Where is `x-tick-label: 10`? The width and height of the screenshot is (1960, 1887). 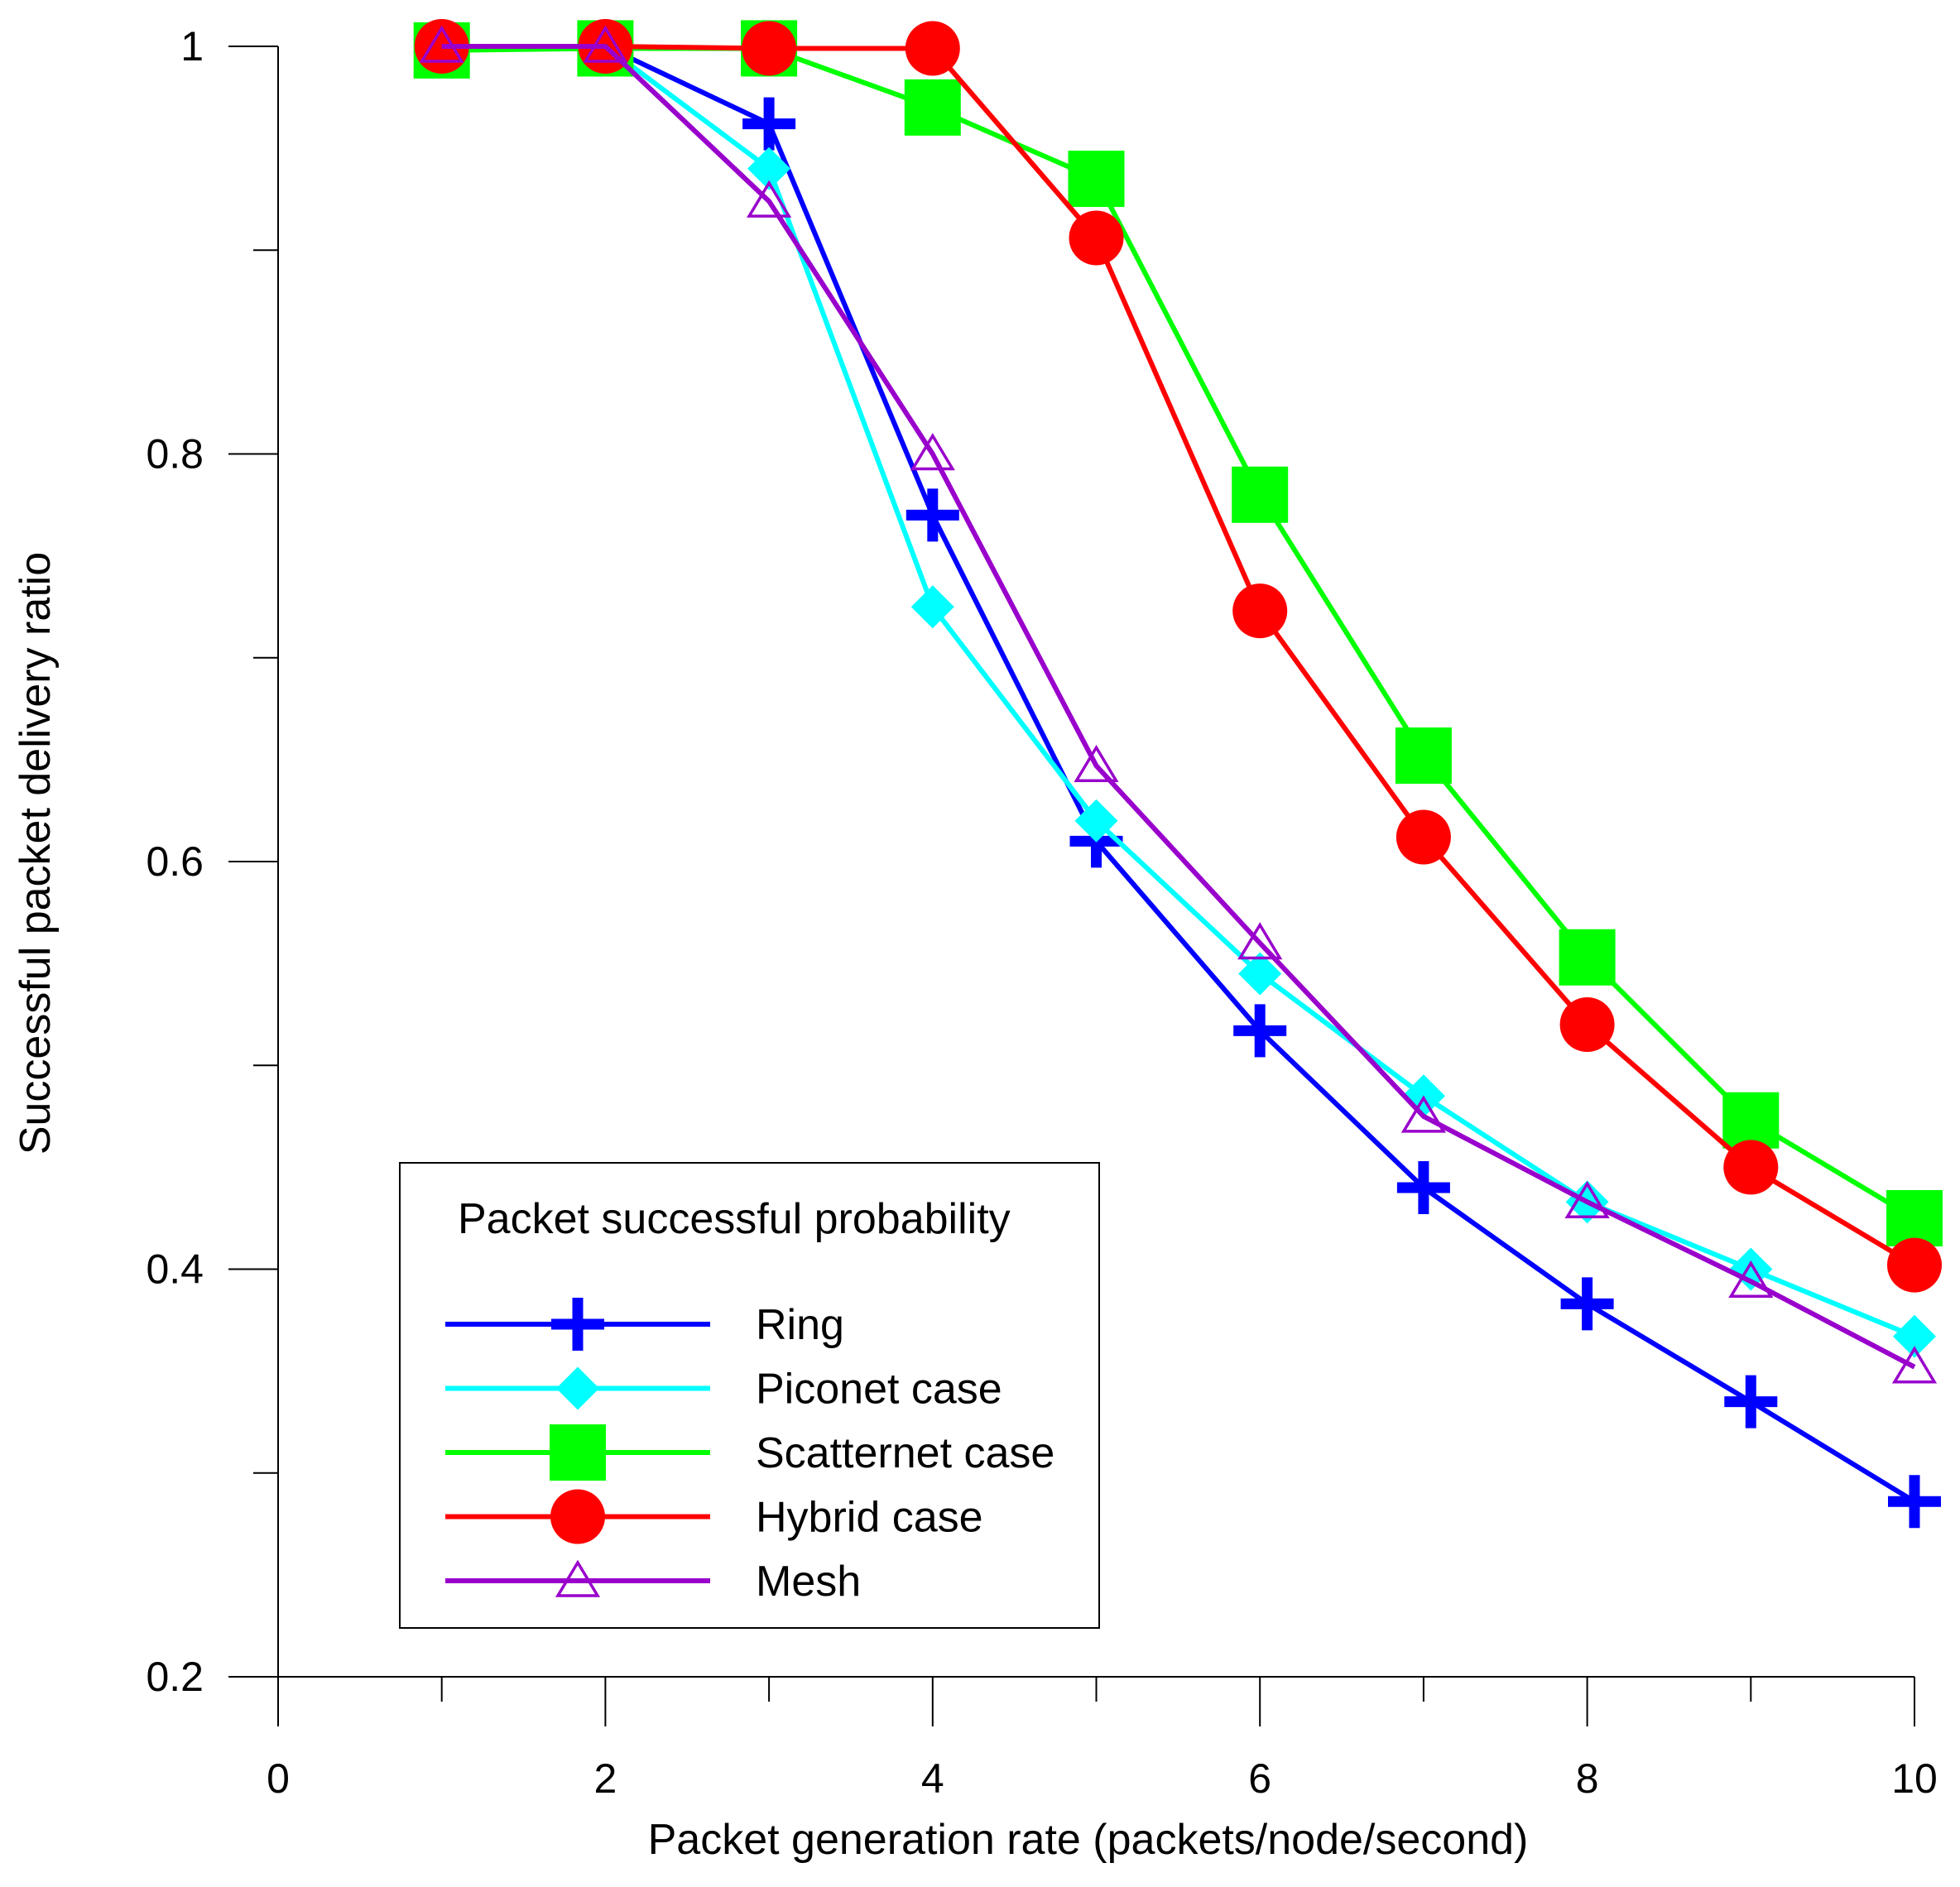 x-tick-label: 10 is located at coordinates (1915, 1778).